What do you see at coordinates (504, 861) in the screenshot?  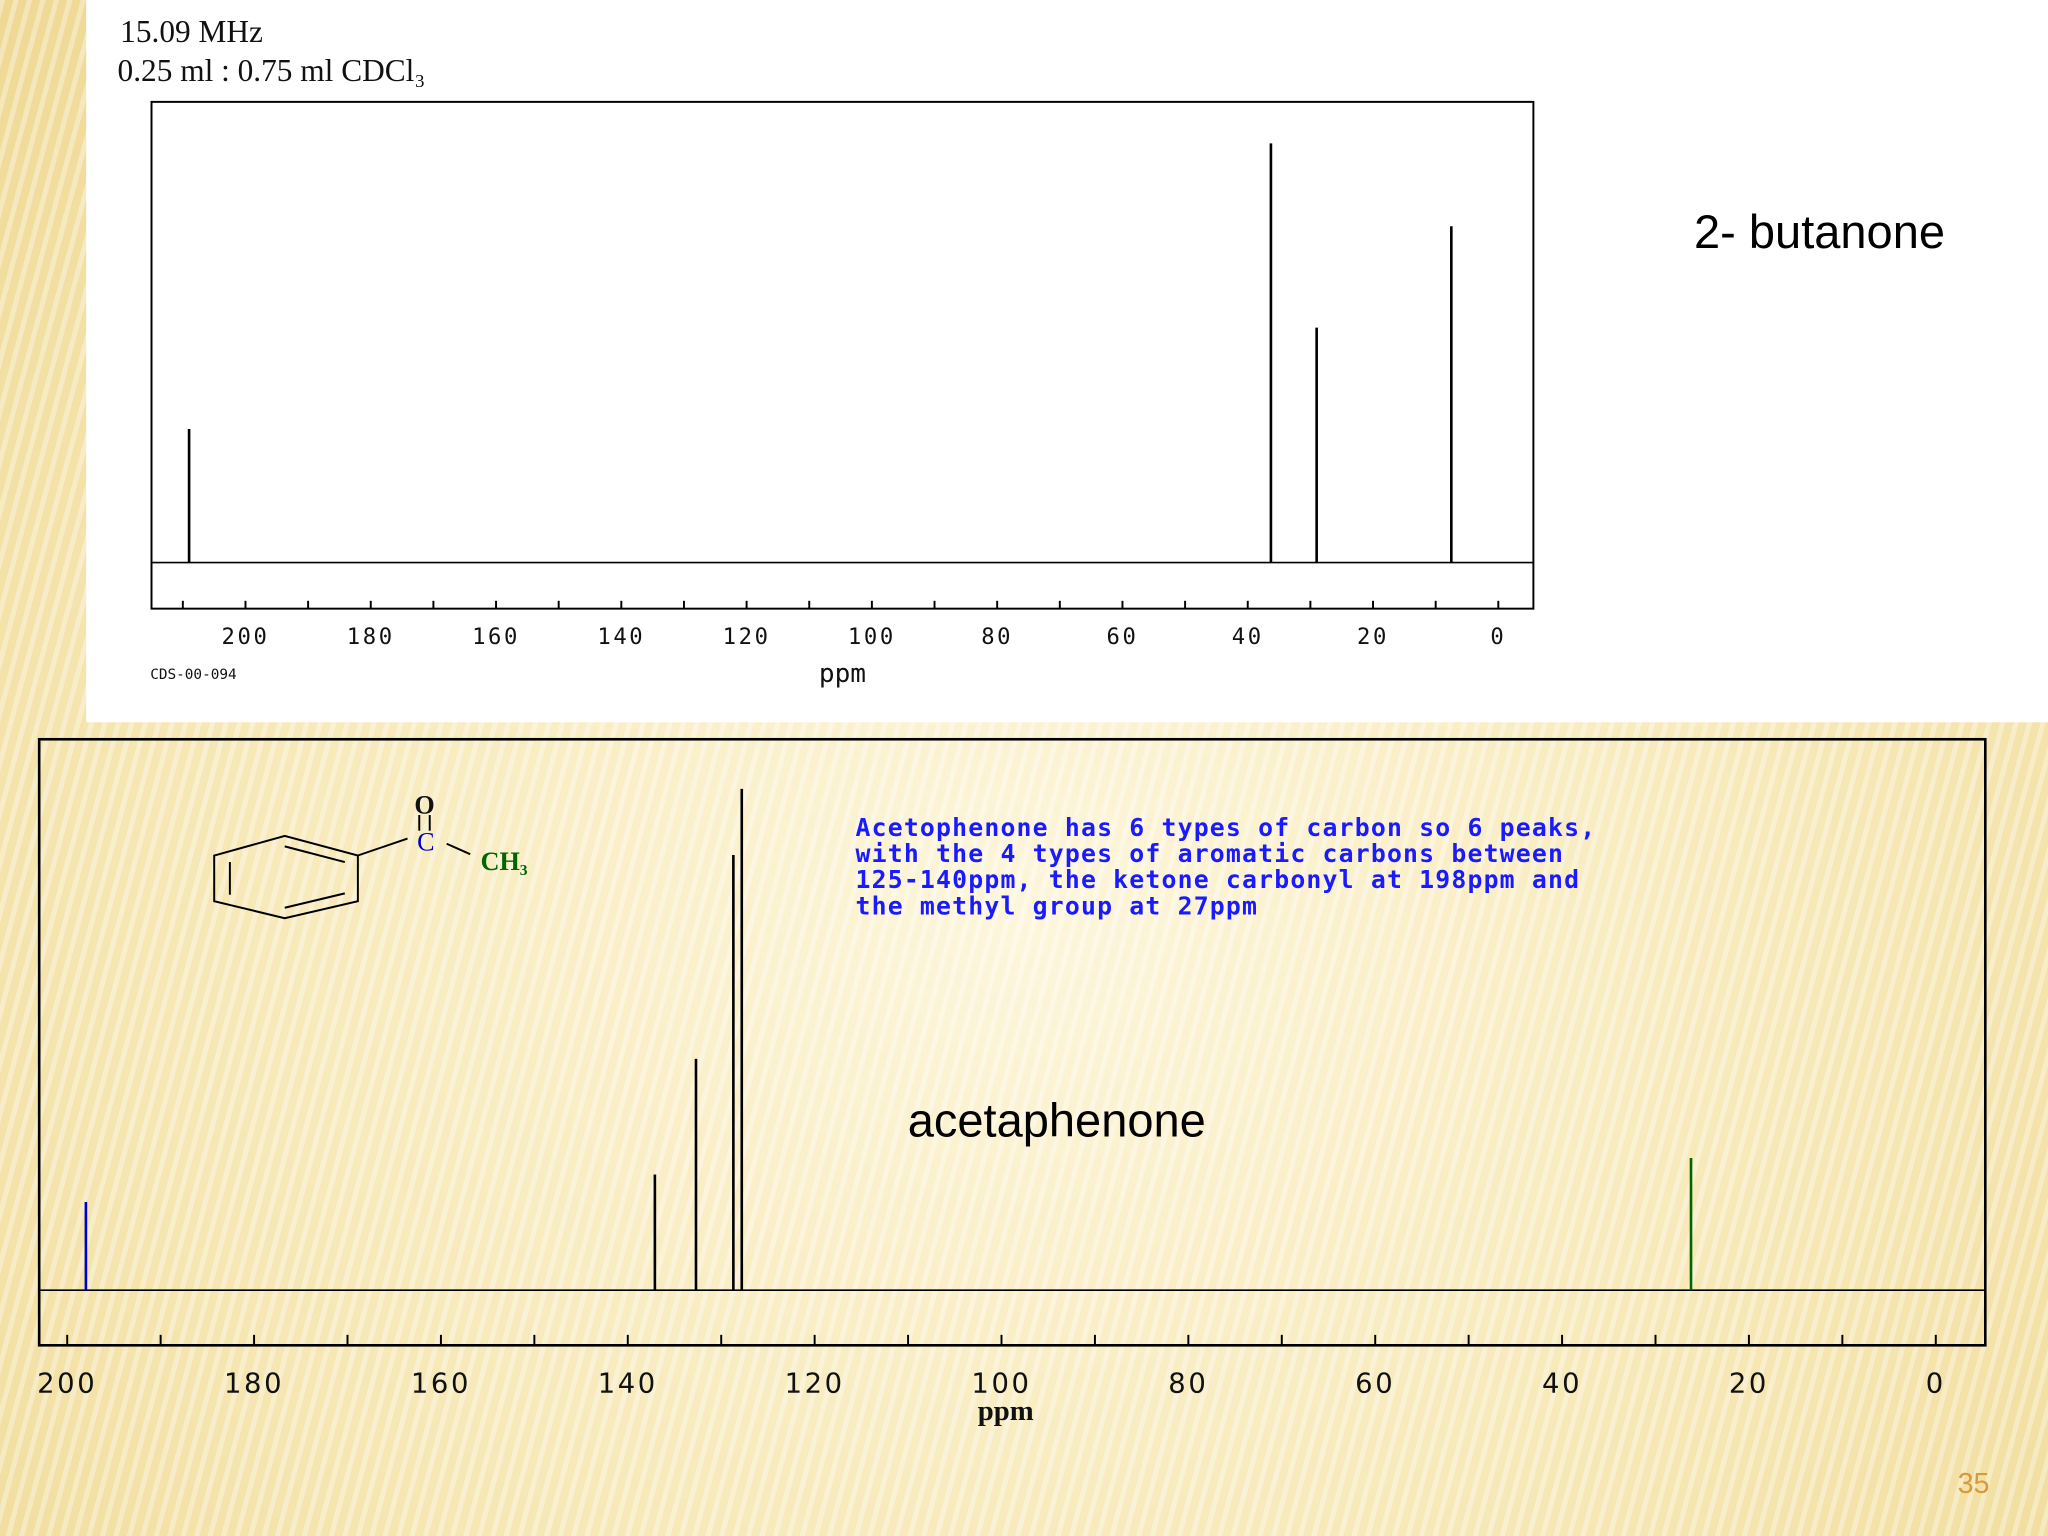 I see `atom-label: CH₃` at bounding box center [504, 861].